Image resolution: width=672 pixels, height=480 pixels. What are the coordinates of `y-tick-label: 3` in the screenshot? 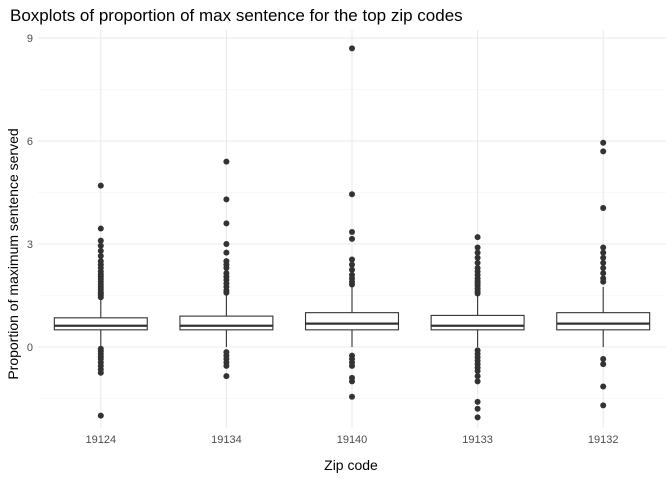 It's located at (30, 245).